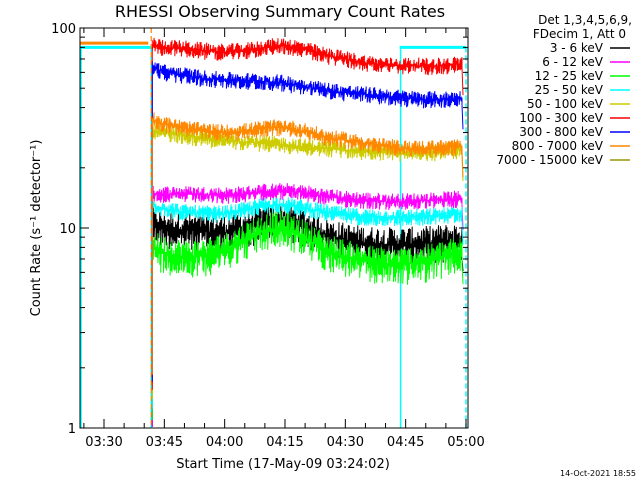 The height and width of the screenshot is (480, 640). I want to click on legend-label: 3 - 6 keV, so click(577, 48).